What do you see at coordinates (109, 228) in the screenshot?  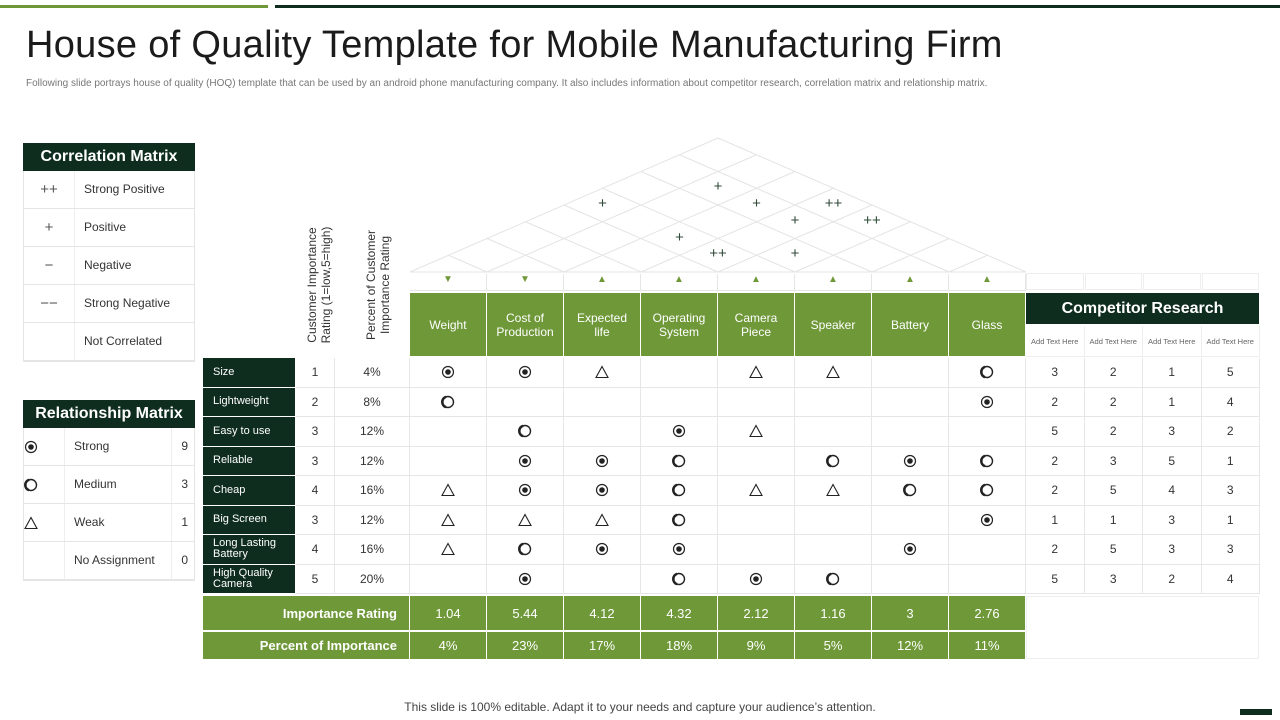 I see `correlation-legend-row: + Positive` at bounding box center [109, 228].